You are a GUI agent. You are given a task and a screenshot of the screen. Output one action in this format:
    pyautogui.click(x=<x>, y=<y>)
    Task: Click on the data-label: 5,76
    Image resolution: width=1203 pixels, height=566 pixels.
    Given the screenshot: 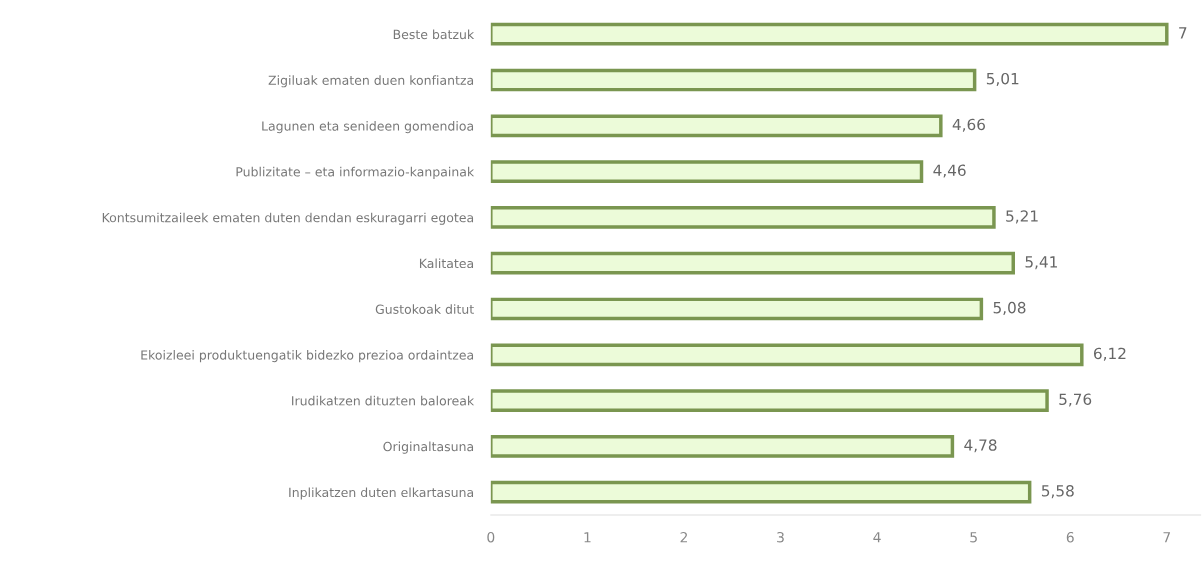 What is the action you would take?
    pyautogui.click(x=1075, y=400)
    